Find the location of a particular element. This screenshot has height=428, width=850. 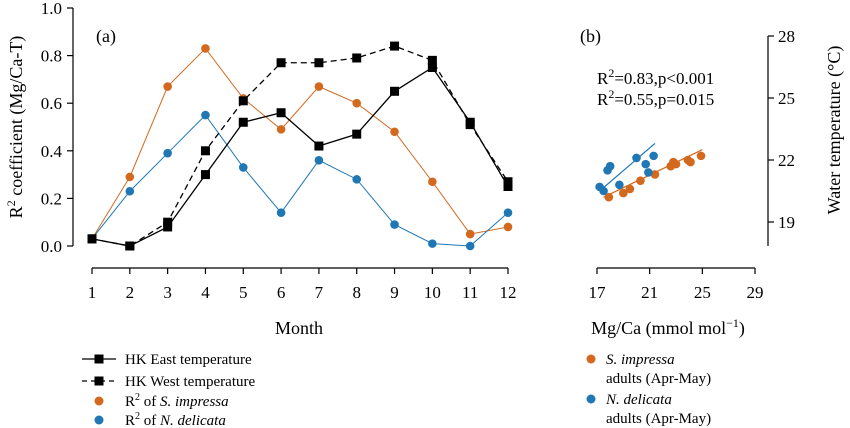

panel-a-x-tick-label: 11 is located at coordinates (470, 292).